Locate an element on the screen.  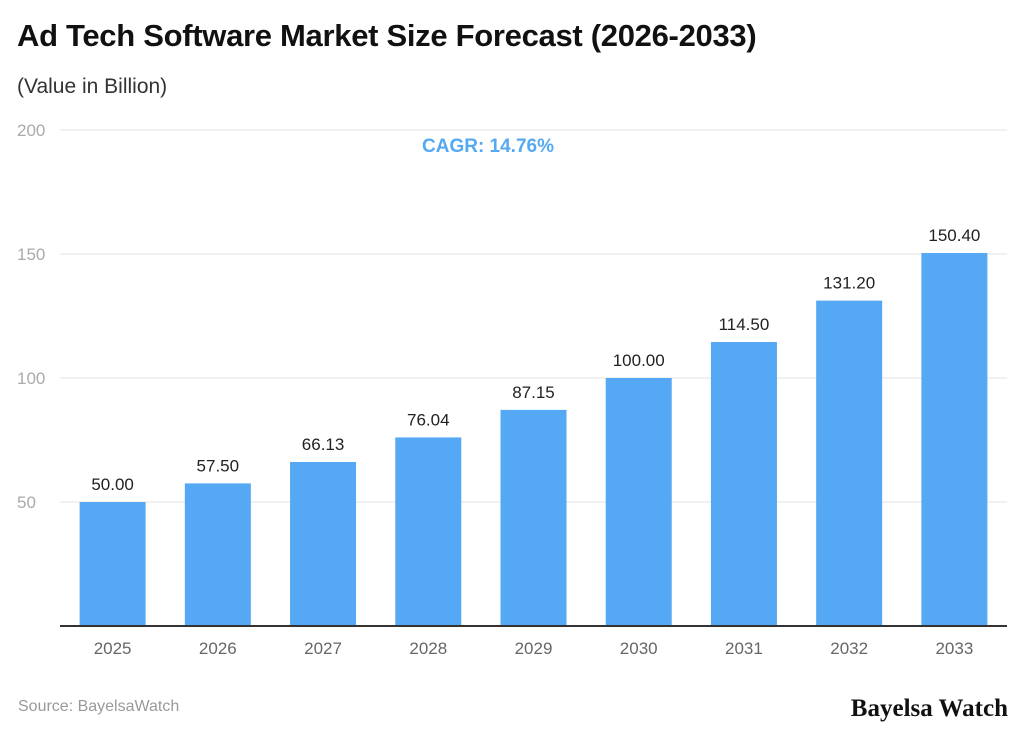
y-tick-label: 200 is located at coordinates (31, 130).